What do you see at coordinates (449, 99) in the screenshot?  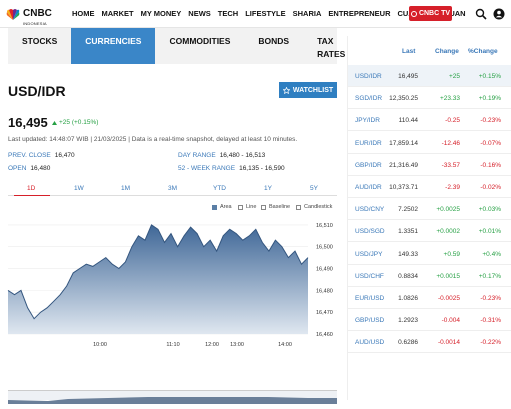 I see `row-change-value: +23.33` at bounding box center [449, 99].